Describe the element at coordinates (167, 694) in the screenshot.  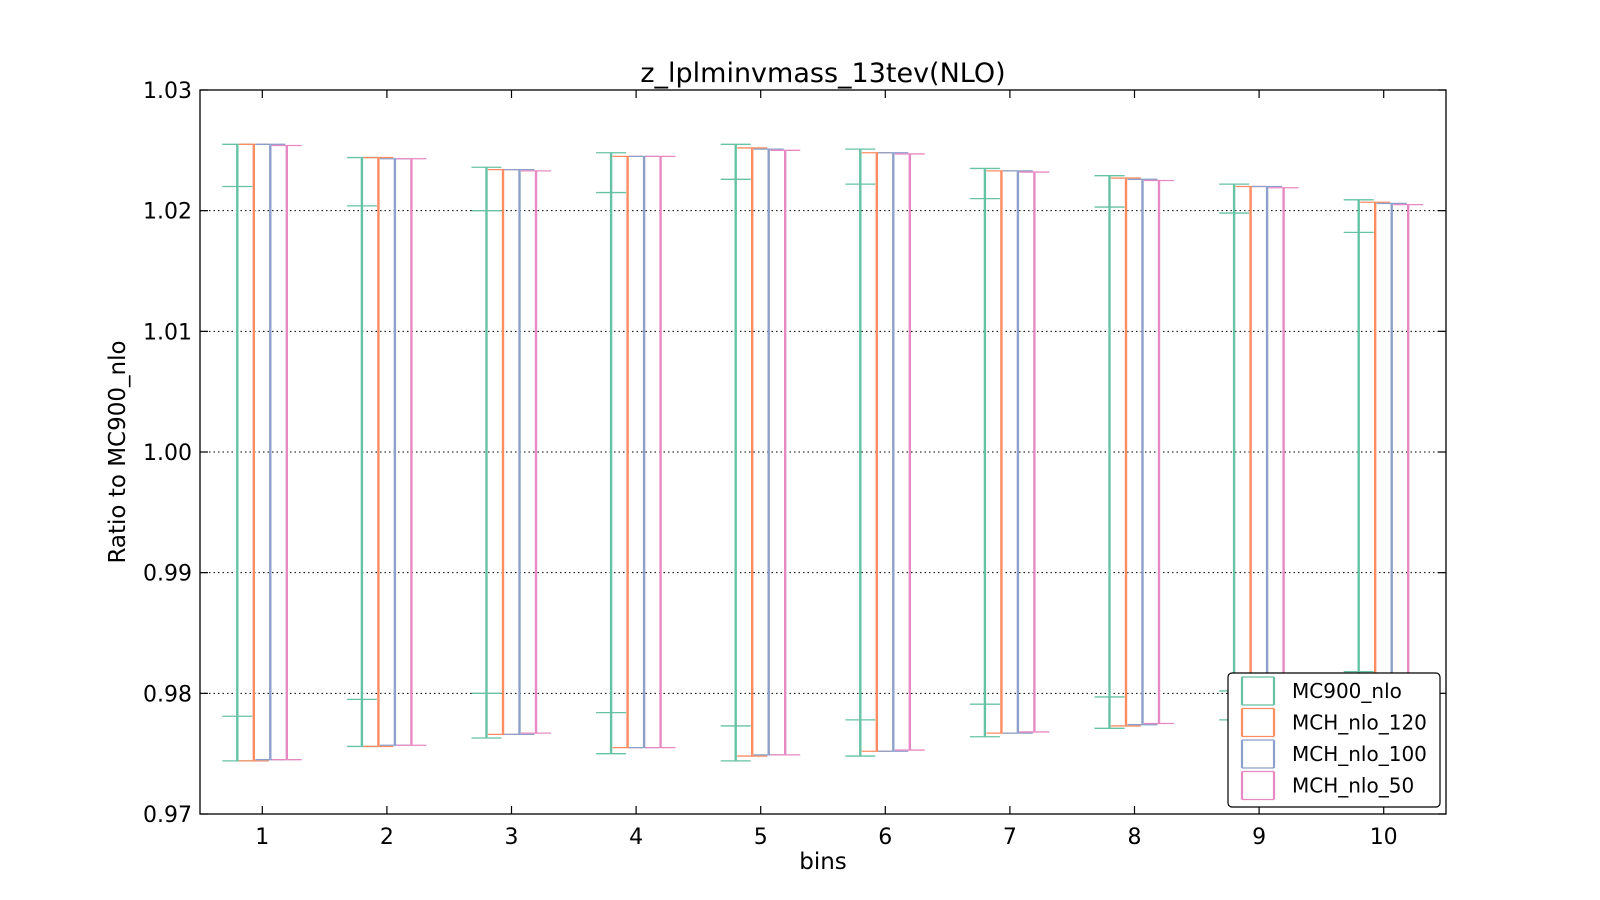
I see `y-tick-label: 0.98` at that location.